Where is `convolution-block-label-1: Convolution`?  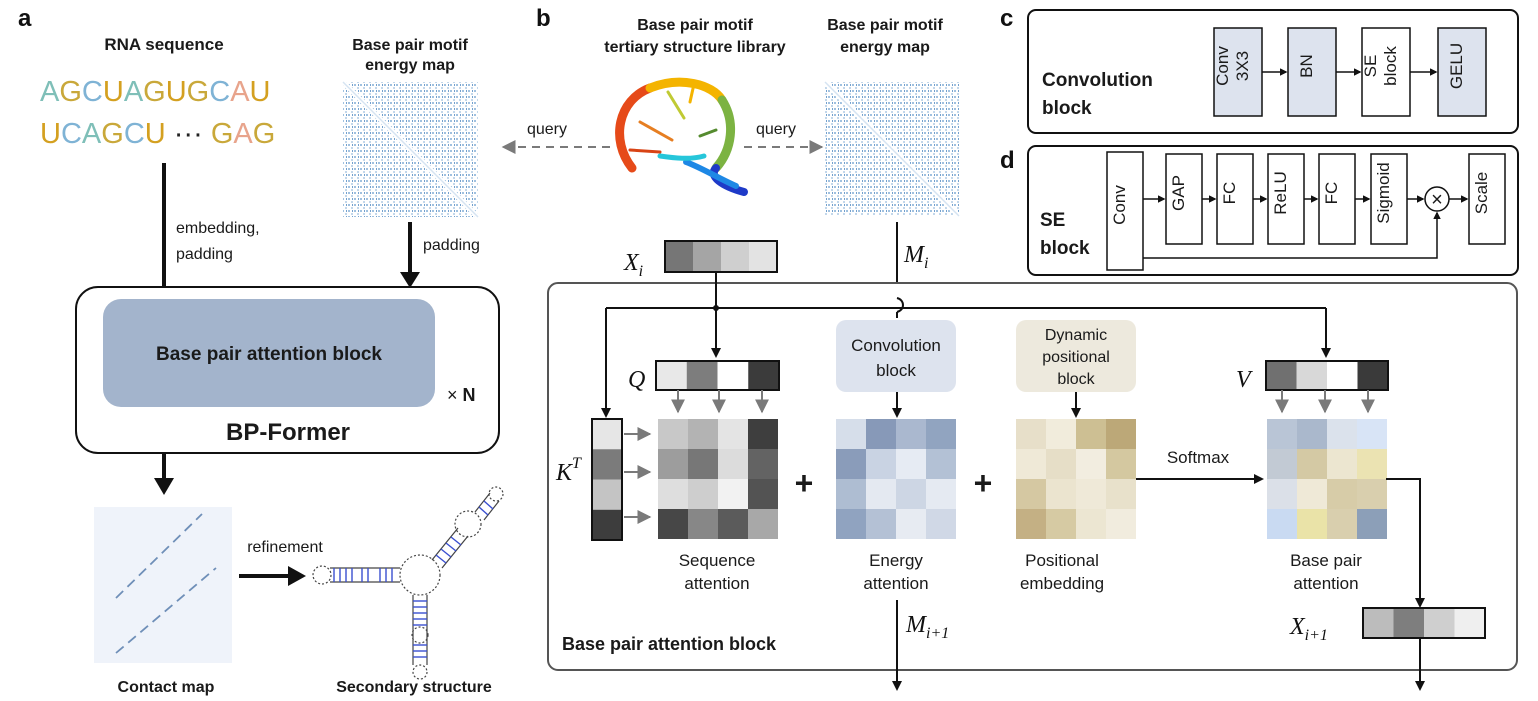
convolution-block-label-1: Convolution is located at coordinates (896, 345).